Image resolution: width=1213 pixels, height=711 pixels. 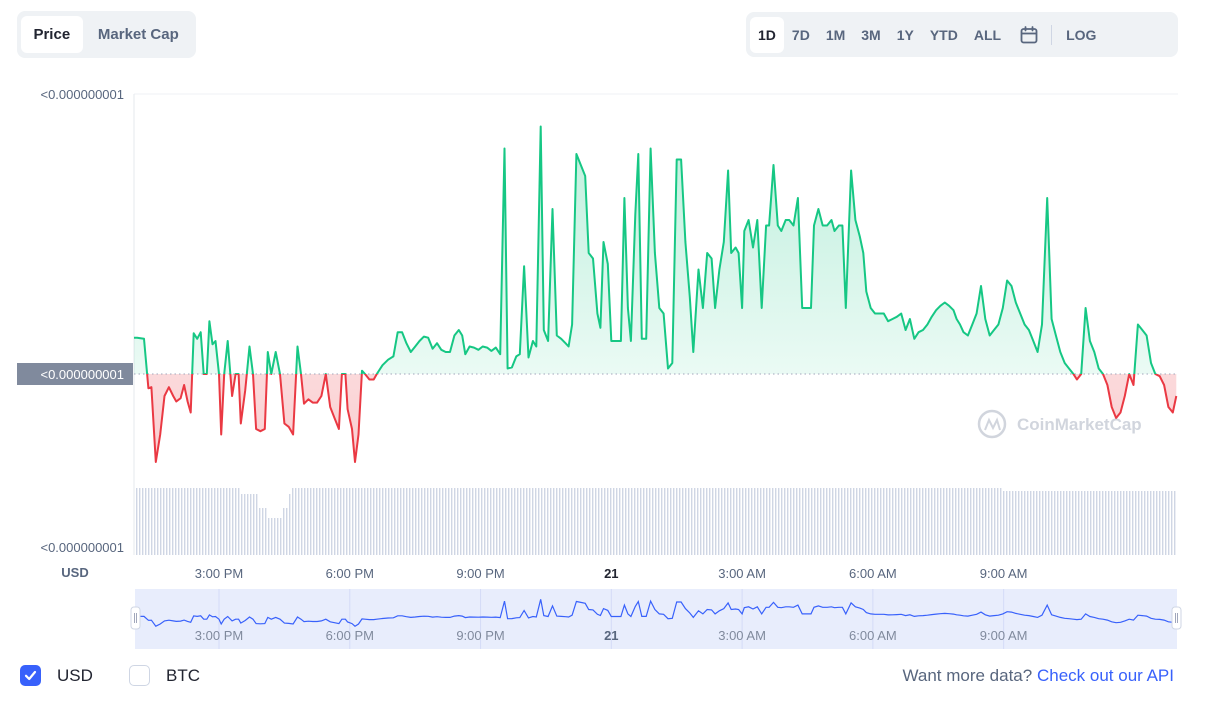 I want to click on navigator-handle-right, so click(x=1176, y=618).